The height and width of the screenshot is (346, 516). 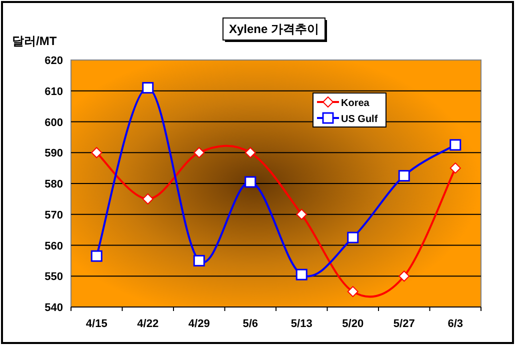 I want to click on y-tick-label: 590, so click(x=53, y=154).